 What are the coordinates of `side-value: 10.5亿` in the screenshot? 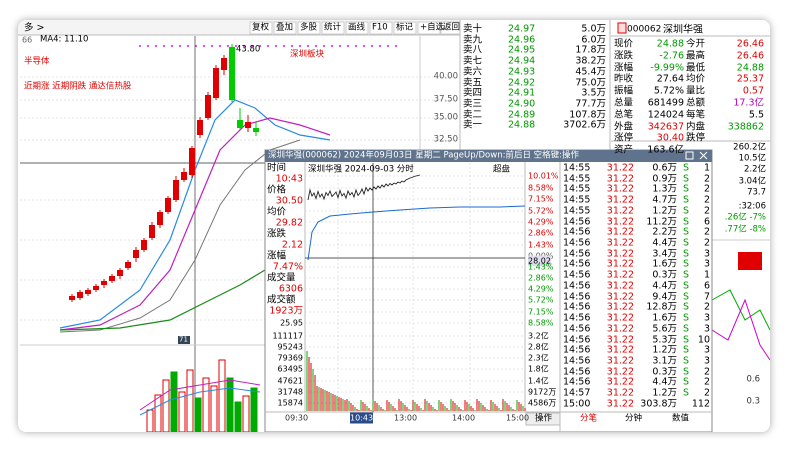 It's located at (752, 158).